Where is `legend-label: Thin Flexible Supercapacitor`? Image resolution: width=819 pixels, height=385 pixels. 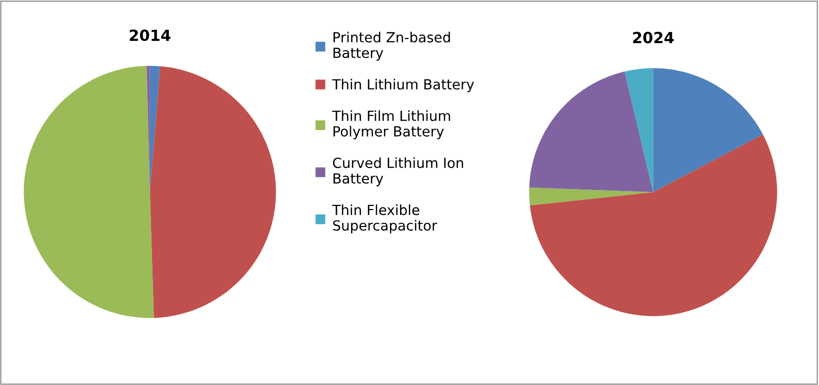 legend-label: Thin Flexible Supercapacitor is located at coordinates (385, 219).